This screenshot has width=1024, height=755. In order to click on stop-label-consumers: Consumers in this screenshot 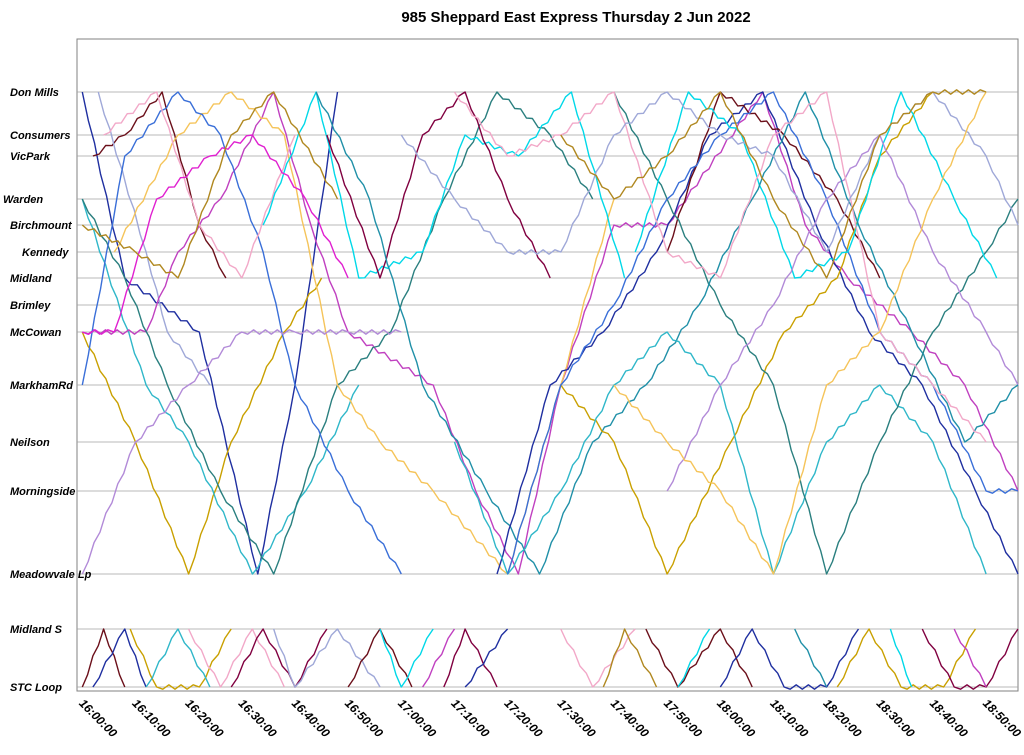, I will do `click(40, 136)`.